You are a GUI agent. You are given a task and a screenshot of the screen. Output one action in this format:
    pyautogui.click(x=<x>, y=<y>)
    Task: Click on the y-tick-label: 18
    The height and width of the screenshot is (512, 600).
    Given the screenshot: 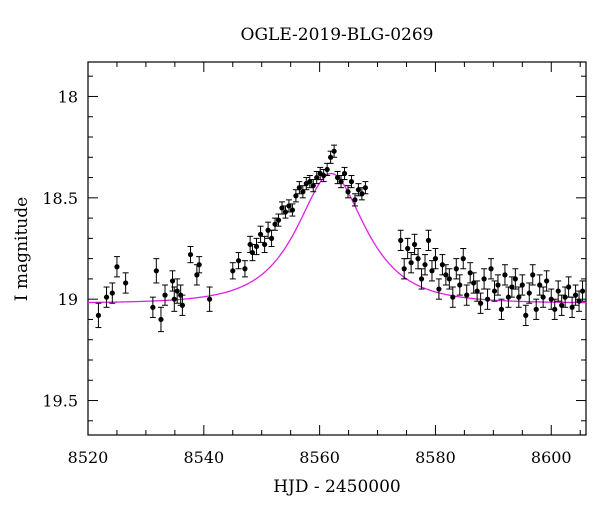 What is the action you would take?
    pyautogui.click(x=68, y=96)
    